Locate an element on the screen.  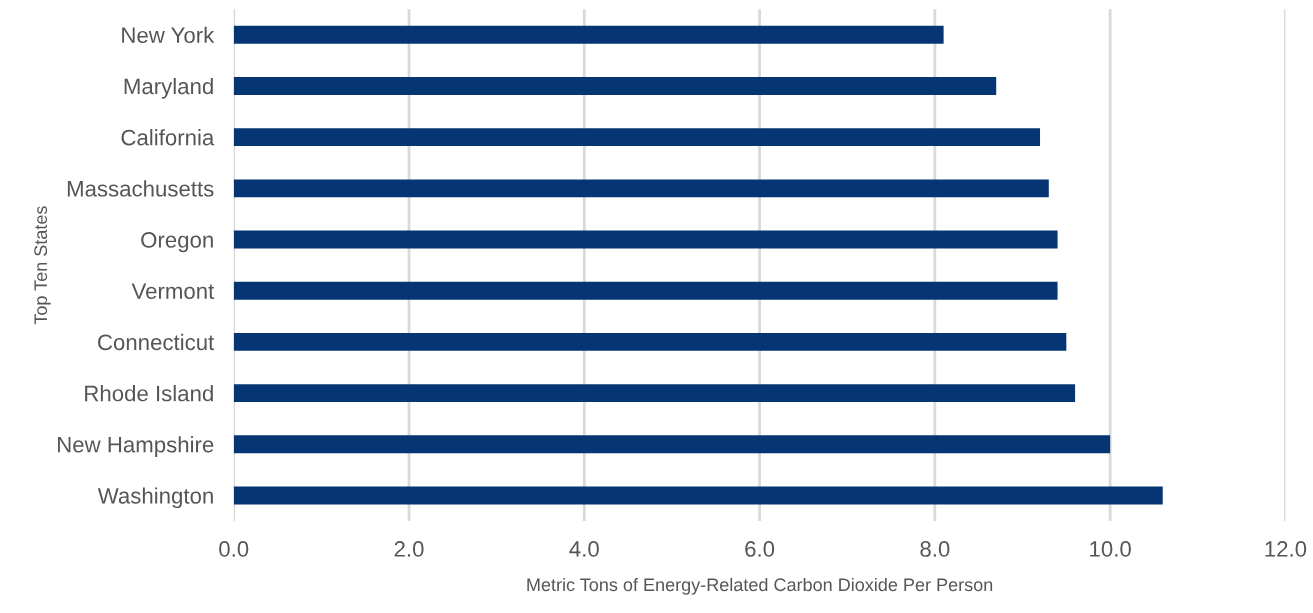
y-tick-label: Rhode Island is located at coordinates (149, 393).